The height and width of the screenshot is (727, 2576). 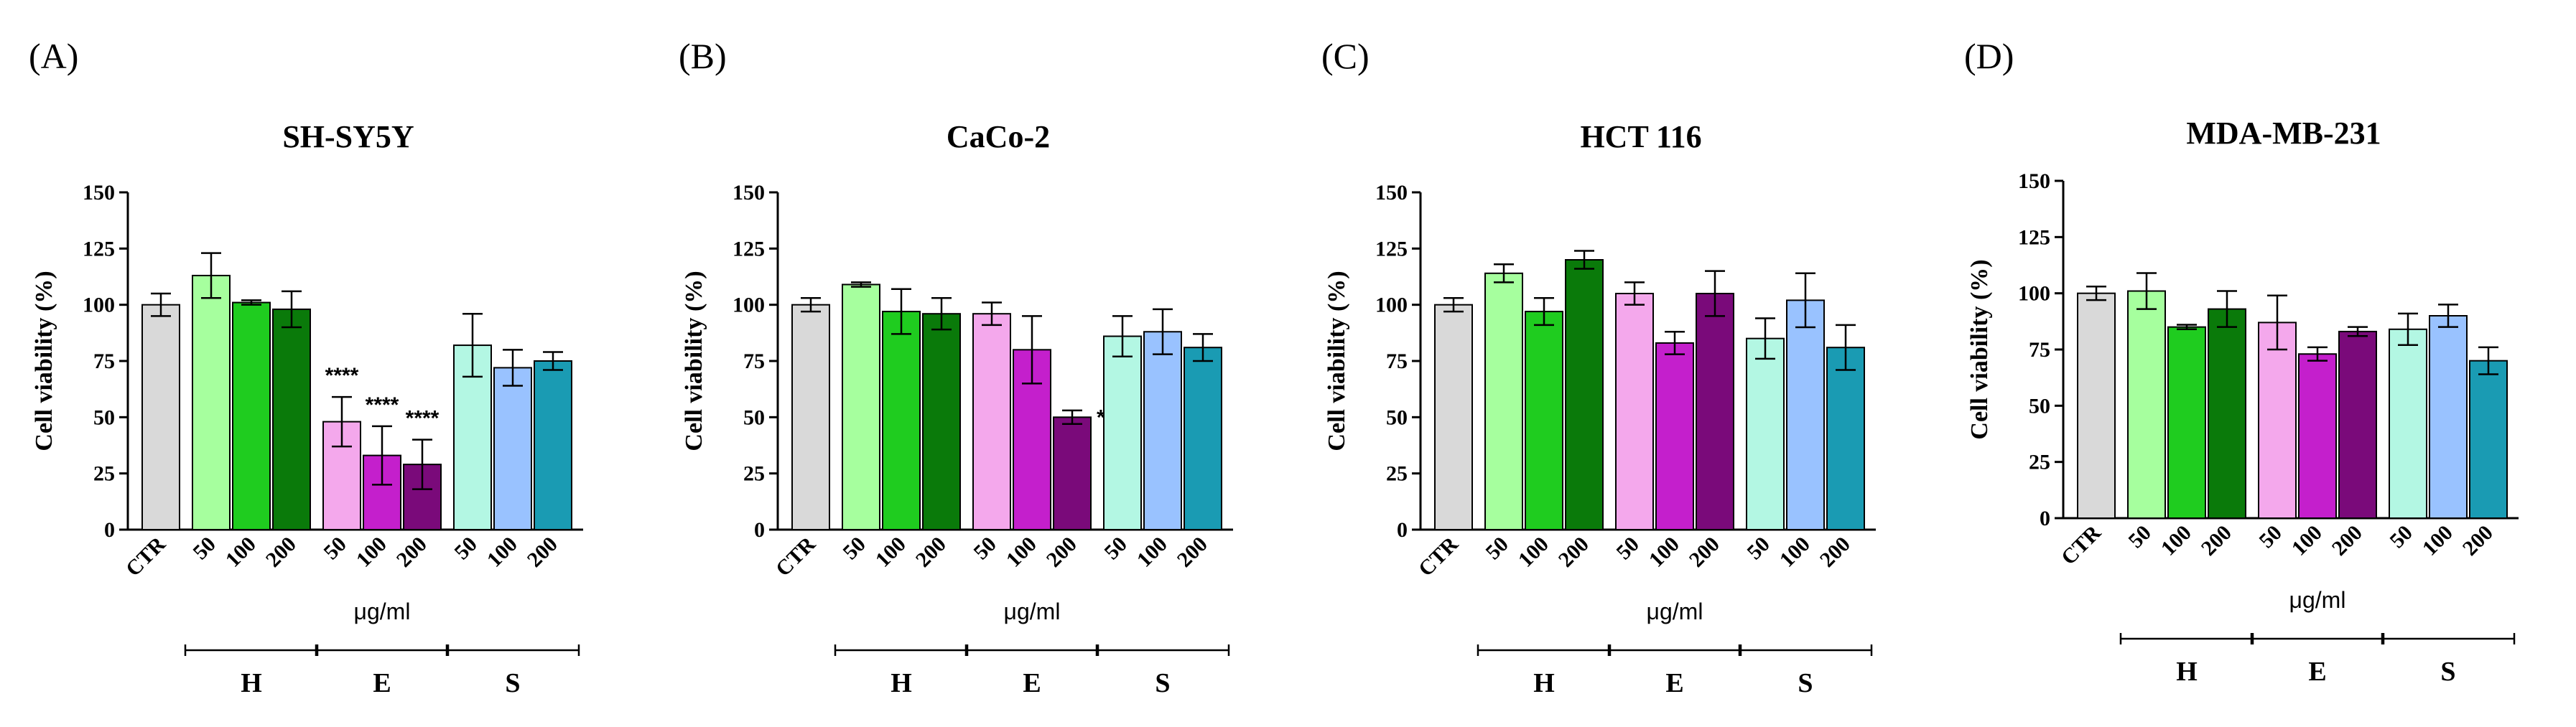 What do you see at coordinates (53, 56) in the screenshot?
I see `panel-letter: (A)` at bounding box center [53, 56].